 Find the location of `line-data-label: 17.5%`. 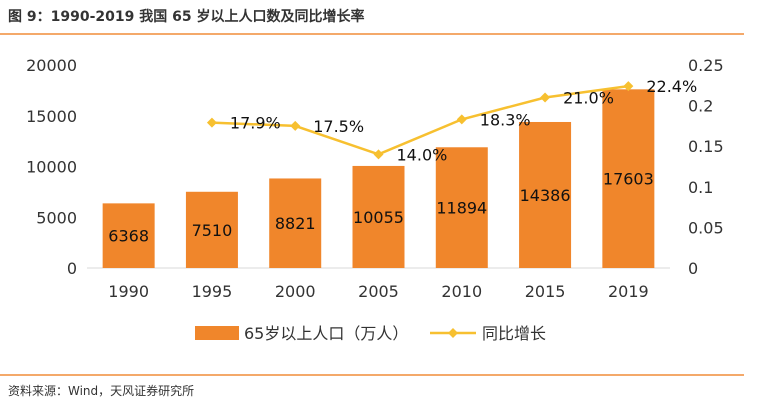

line-data-label: 17.5% is located at coordinates (338, 126).